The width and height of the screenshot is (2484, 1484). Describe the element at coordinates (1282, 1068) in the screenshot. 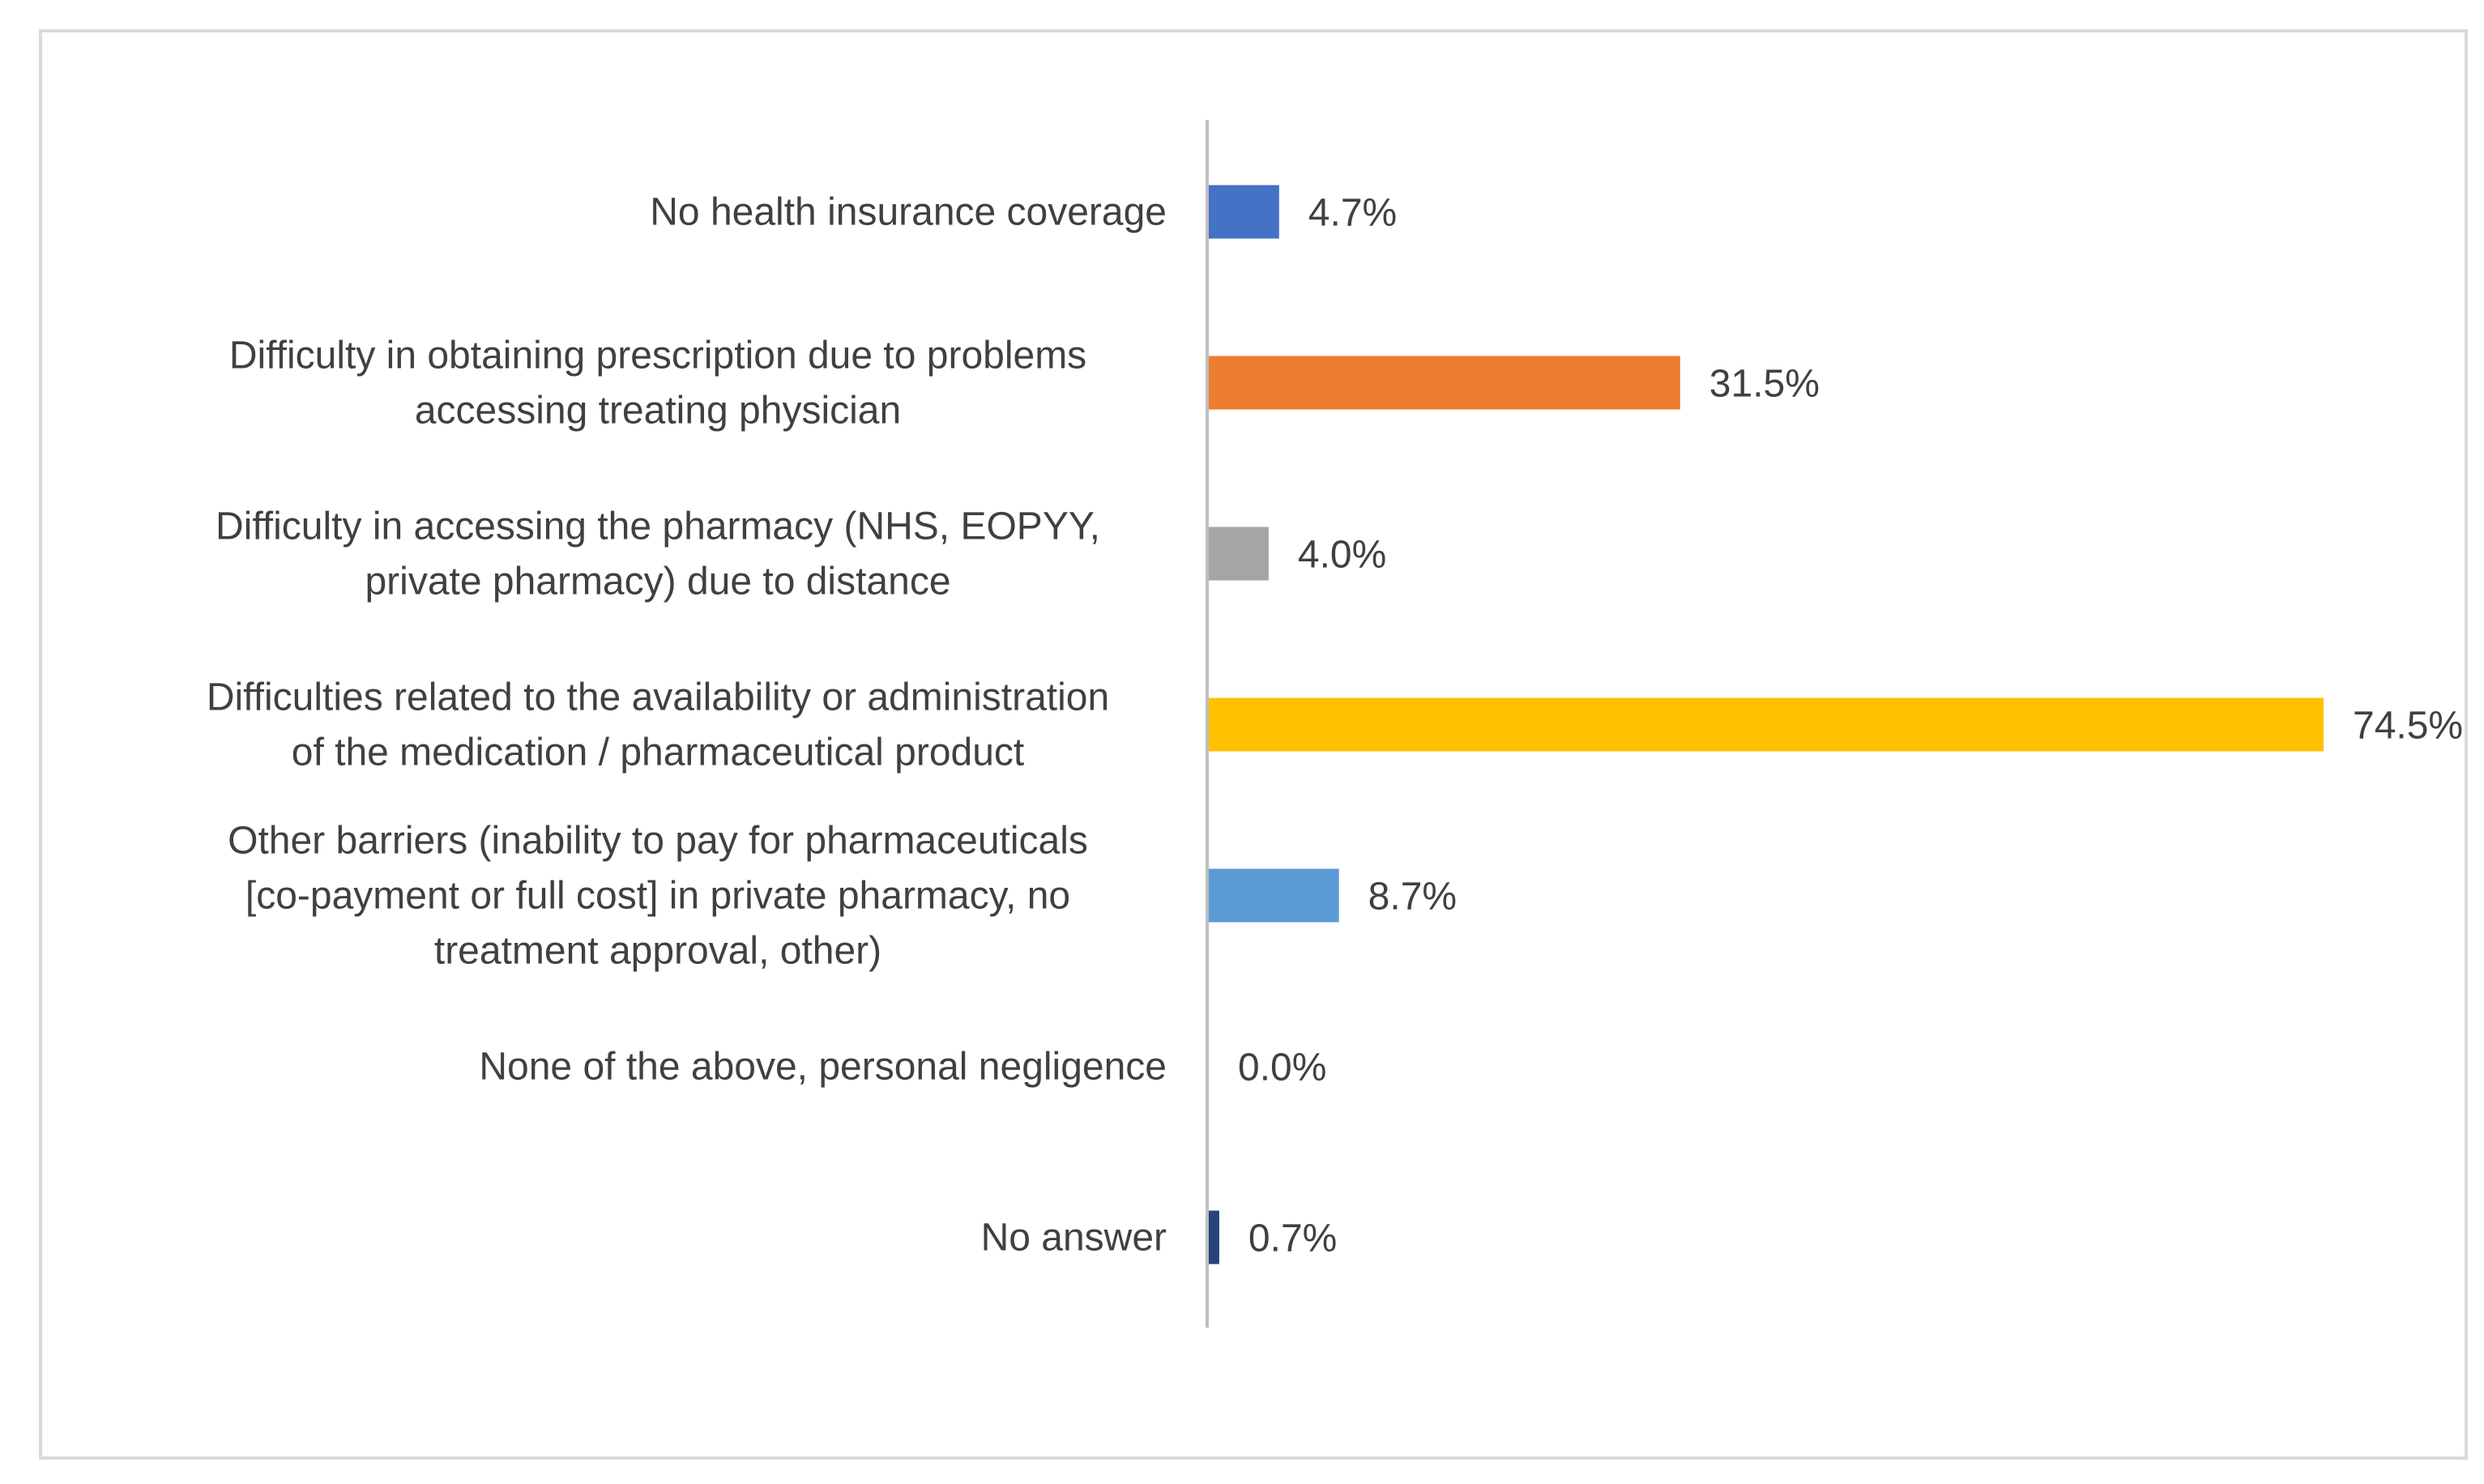

I see `value-label: 0.0%` at that location.